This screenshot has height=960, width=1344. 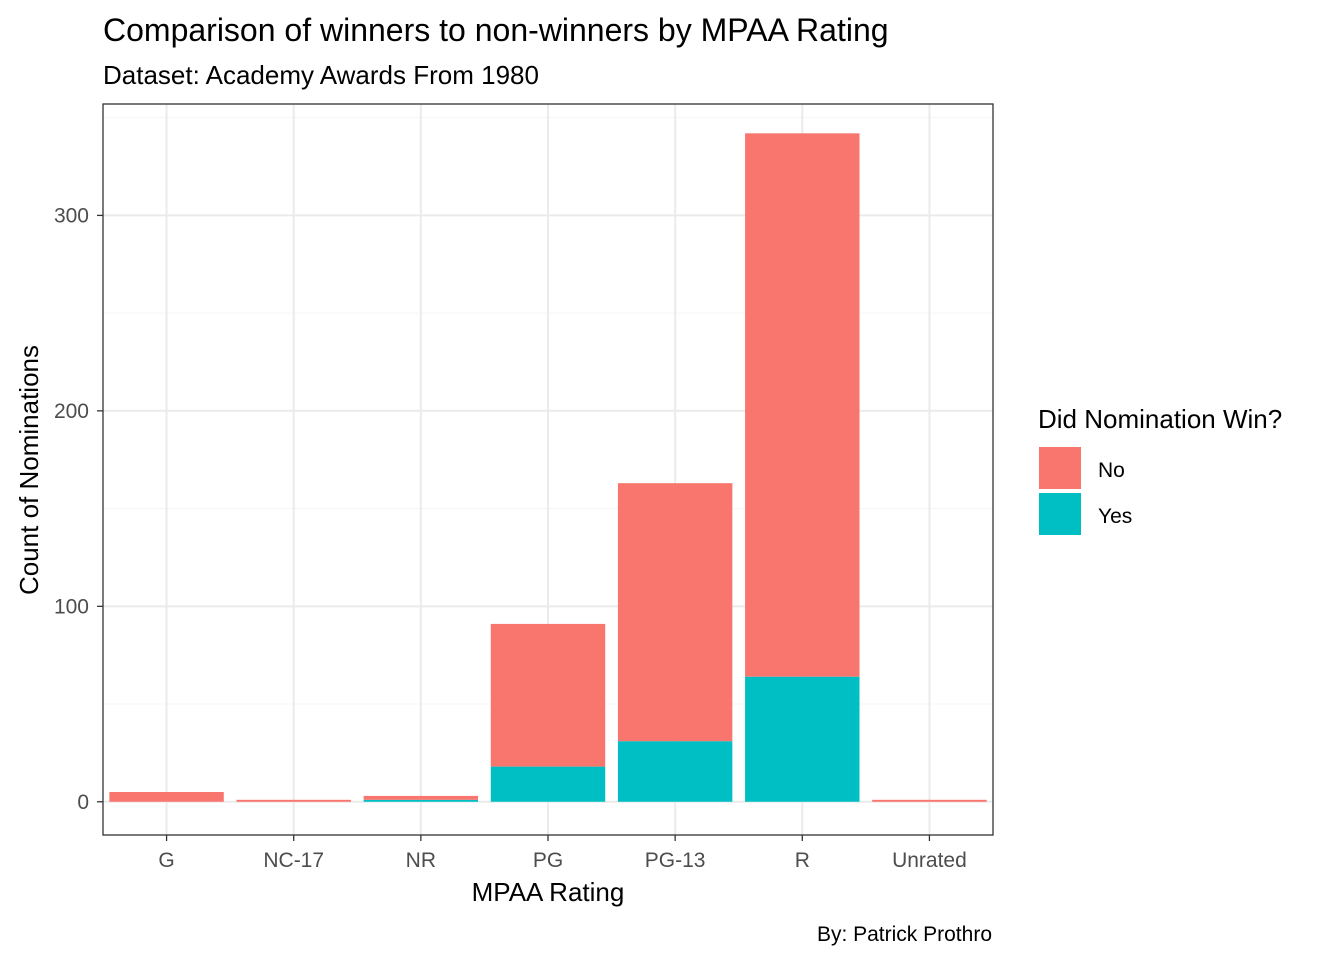 What do you see at coordinates (802, 860) in the screenshot?
I see `x-tick-label: R` at bounding box center [802, 860].